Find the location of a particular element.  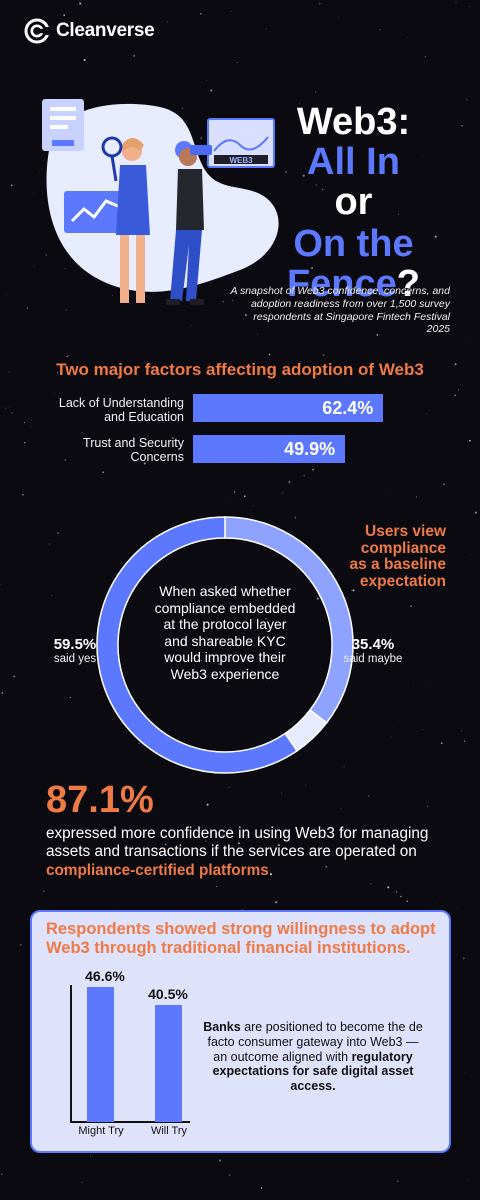

factor-label-1-line1: Lack of Understanding is located at coordinates (121, 403).